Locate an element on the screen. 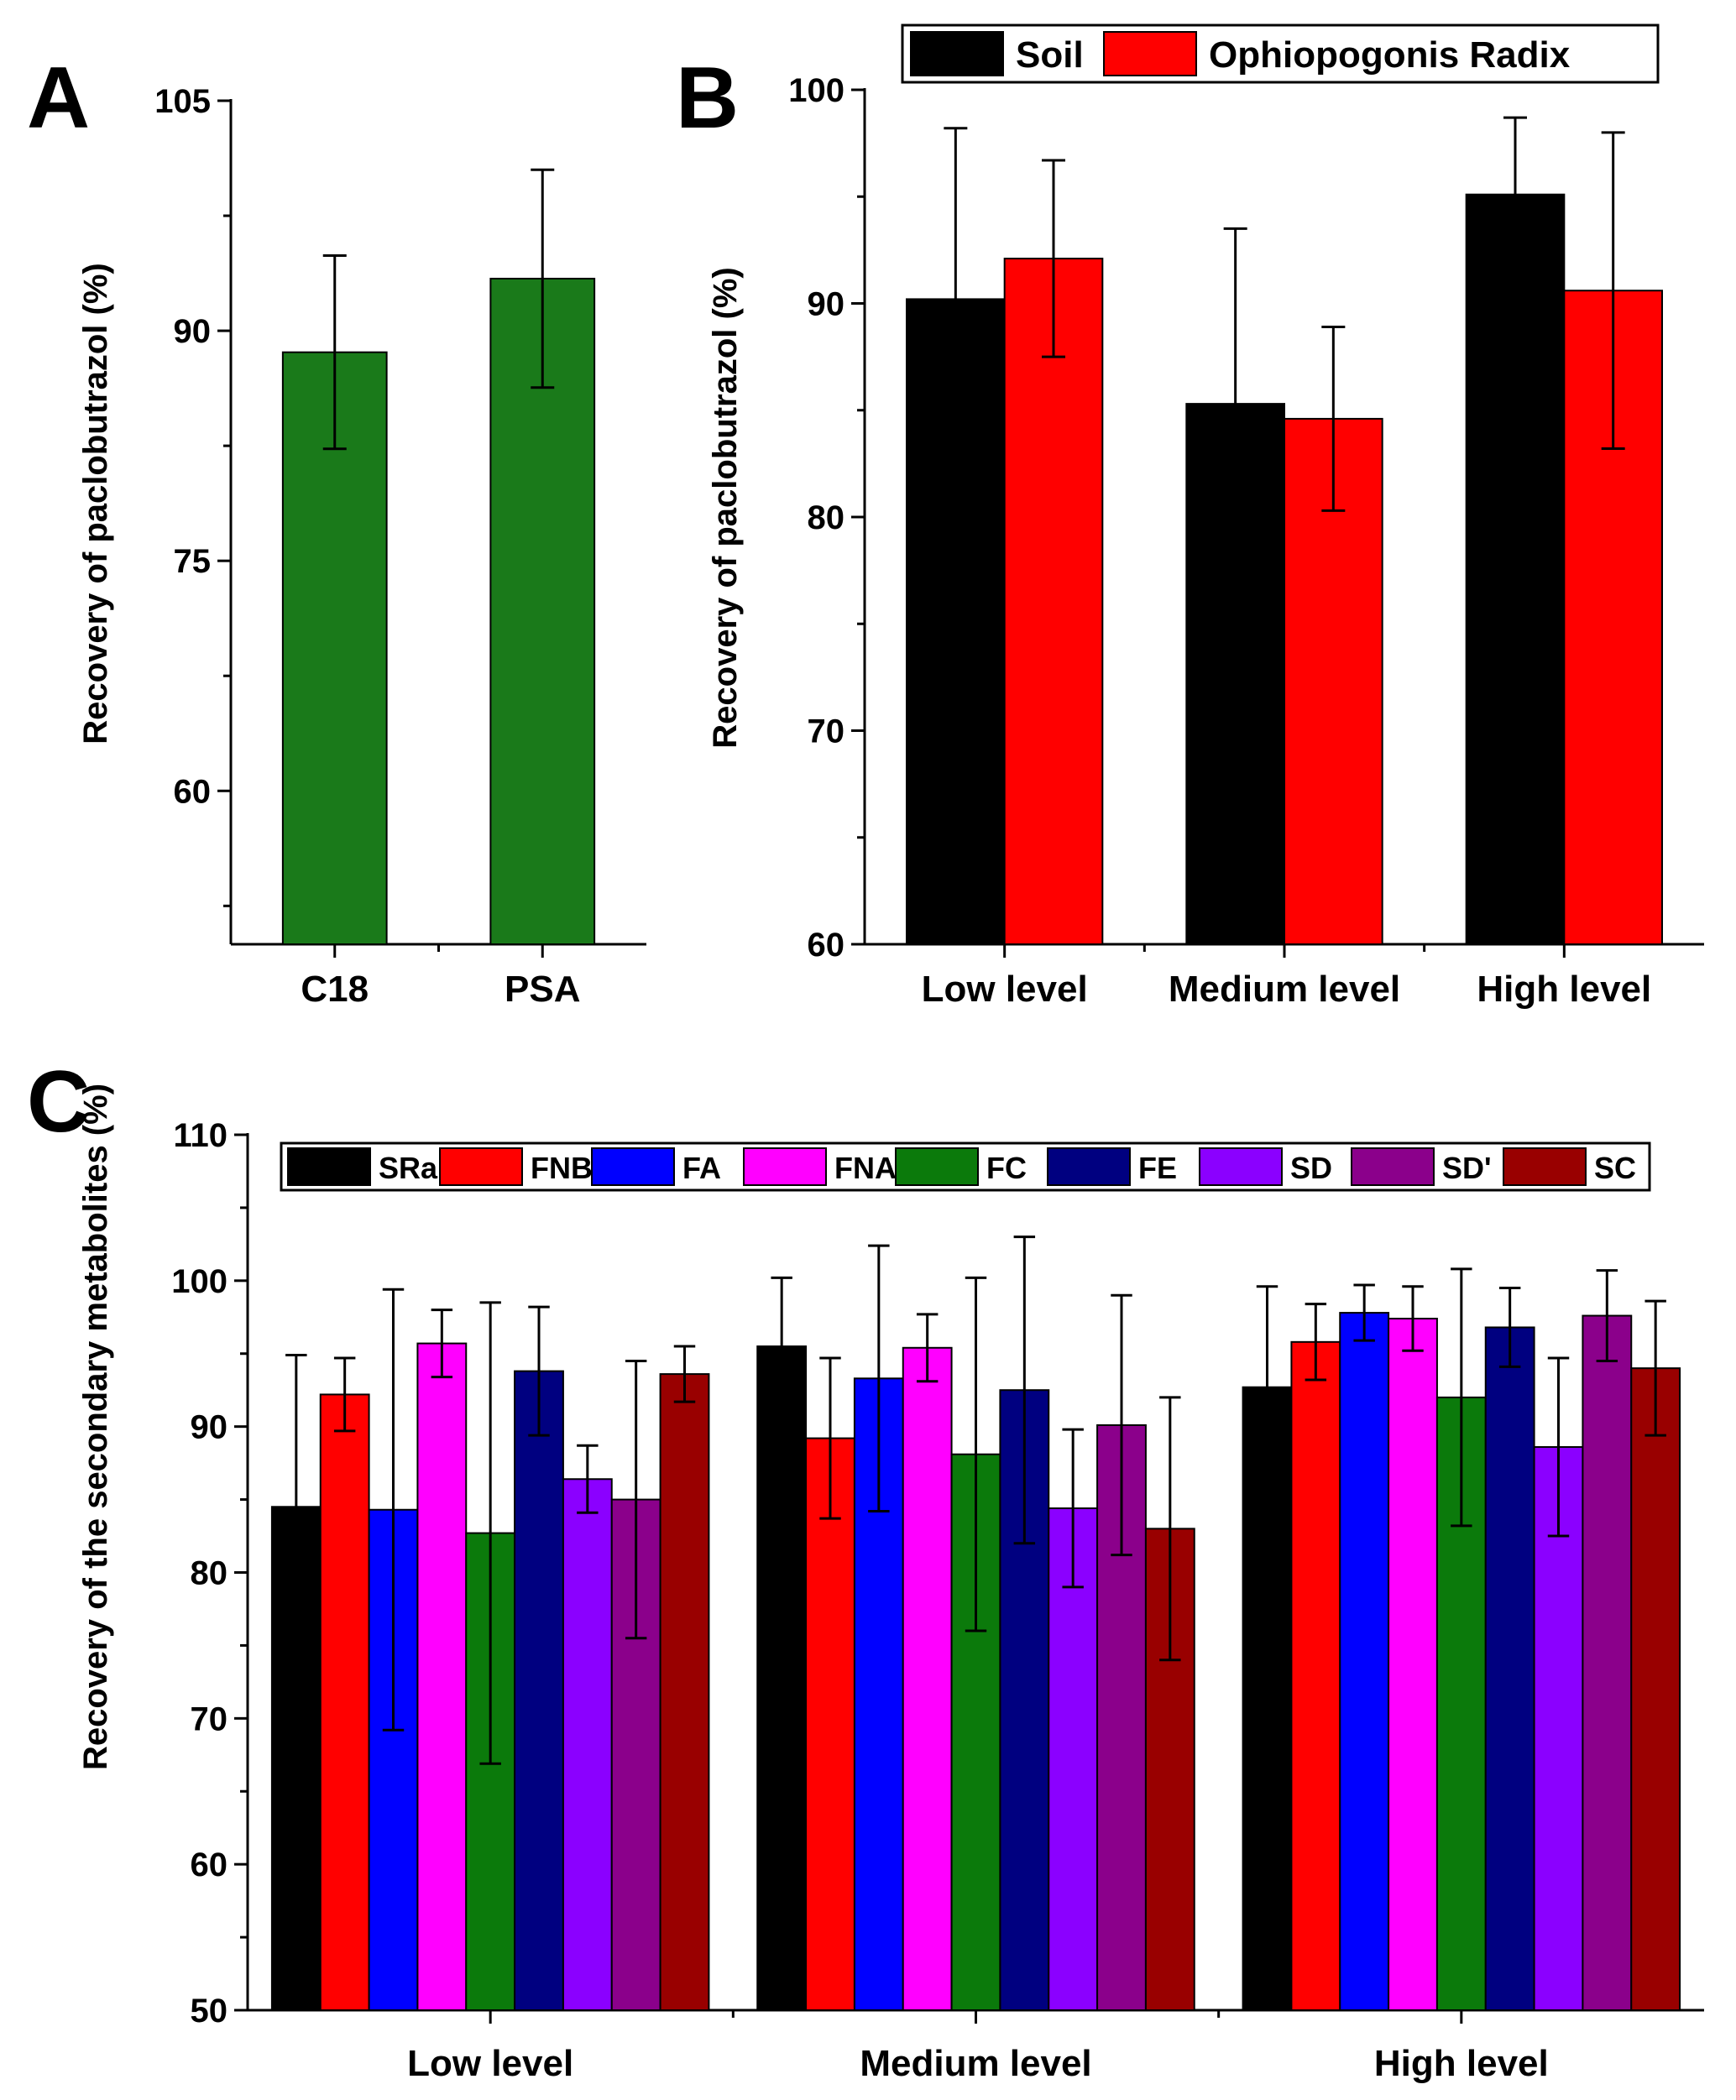 The image size is (1736, 2100). panel-c-ytick-label: 70 is located at coordinates (209, 1718).